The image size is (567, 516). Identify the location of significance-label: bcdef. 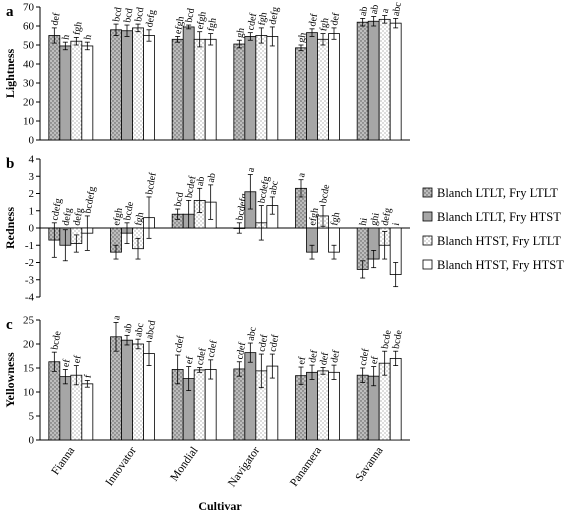
(151, 183).